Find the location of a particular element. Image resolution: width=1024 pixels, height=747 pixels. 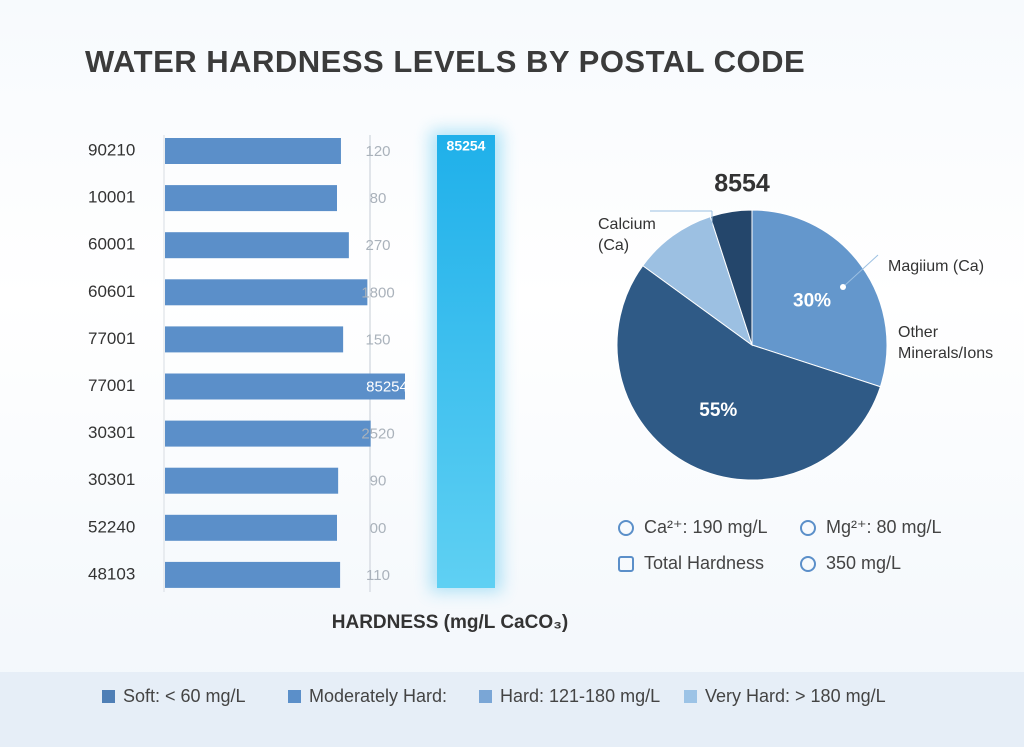

highlight-label: 85254 is located at coordinates (466, 146).